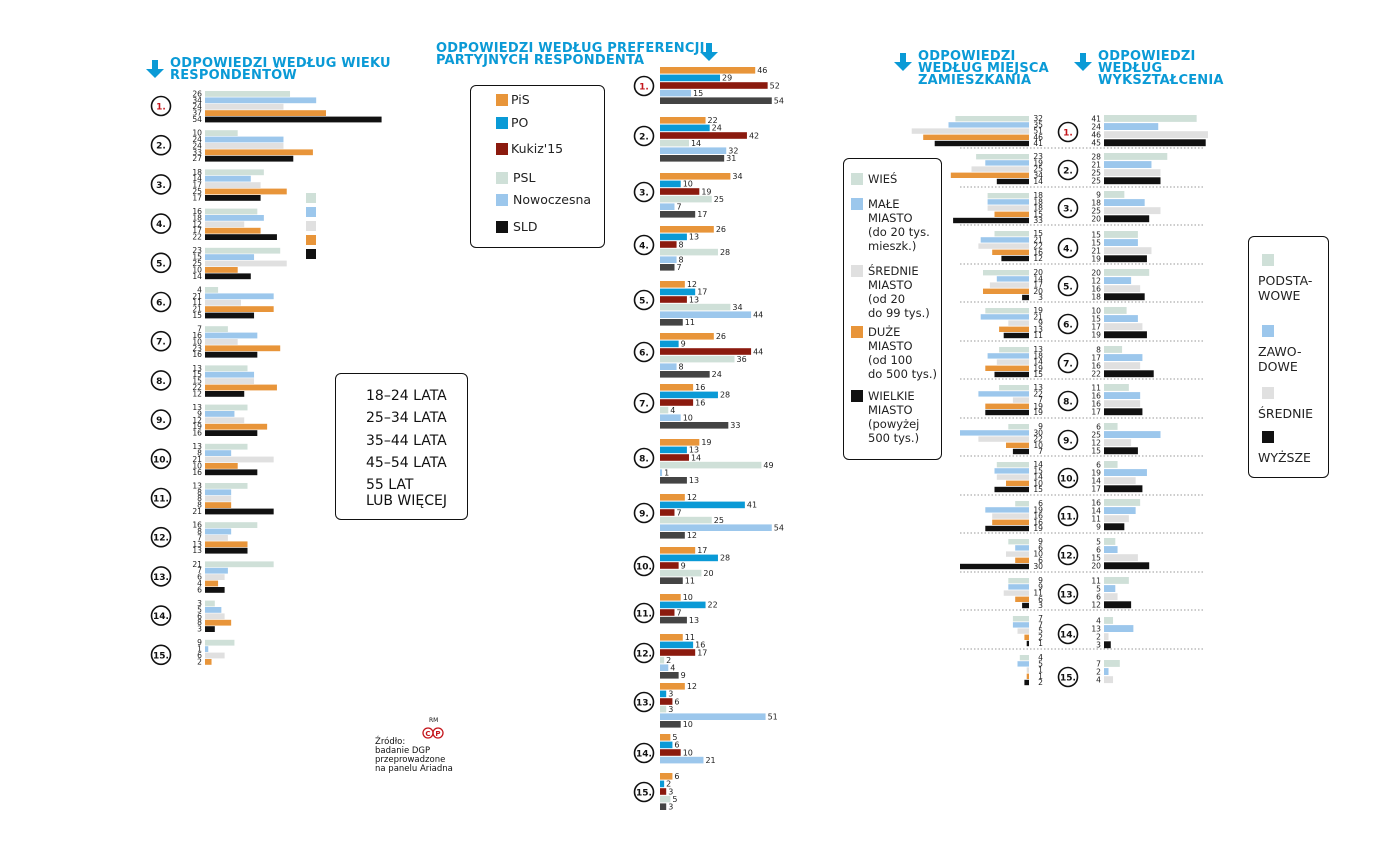 The image size is (1400, 852). What do you see at coordinates (199, 492) in the screenshot?
I see `age-value-label: 8` at bounding box center [199, 492].